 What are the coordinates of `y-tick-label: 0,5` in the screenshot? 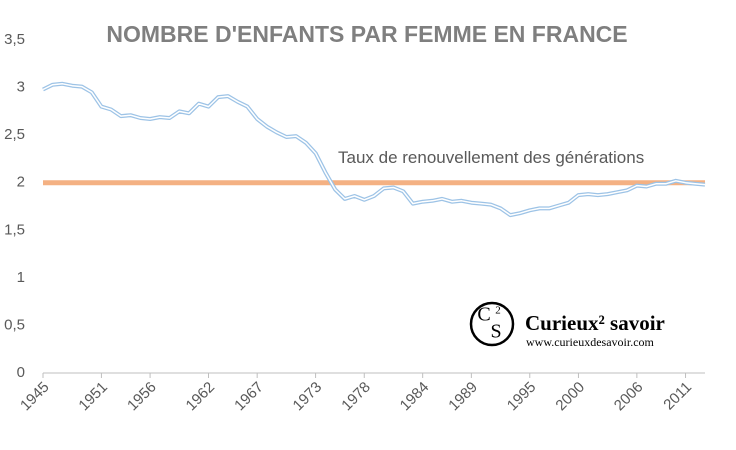 It's located at (14, 324).